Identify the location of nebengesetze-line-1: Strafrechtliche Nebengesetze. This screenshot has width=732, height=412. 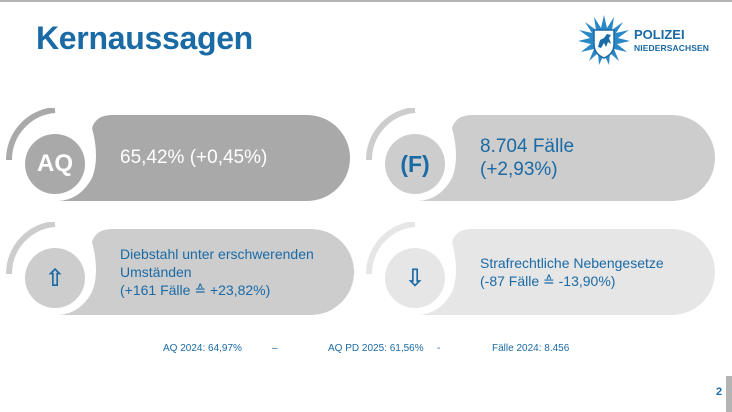
(572, 263).